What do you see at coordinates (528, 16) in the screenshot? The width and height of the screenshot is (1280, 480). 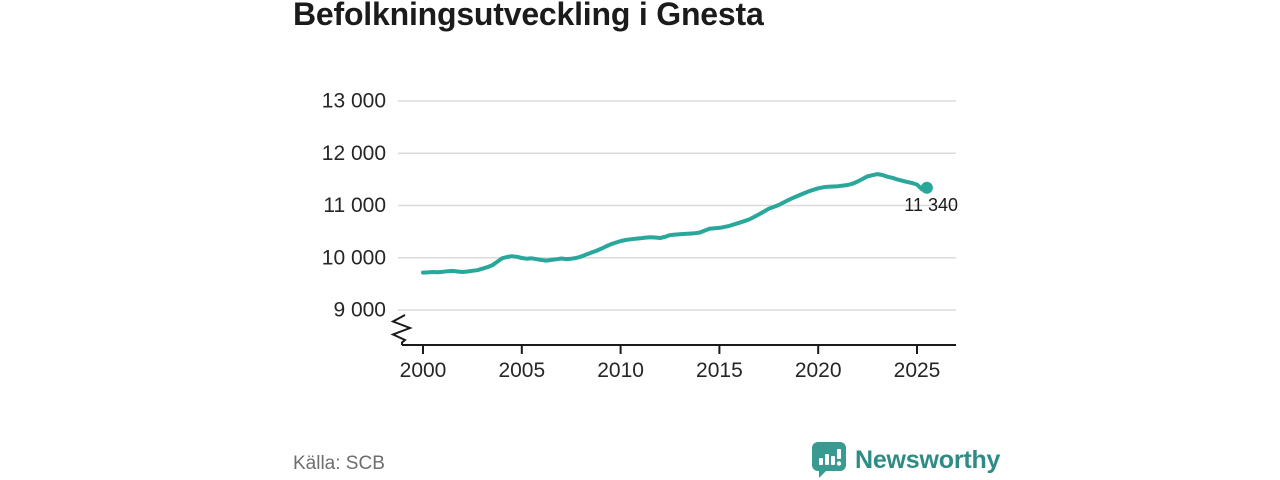 I see `chart-title: Befolkningsutveckling i Gnesta` at bounding box center [528, 16].